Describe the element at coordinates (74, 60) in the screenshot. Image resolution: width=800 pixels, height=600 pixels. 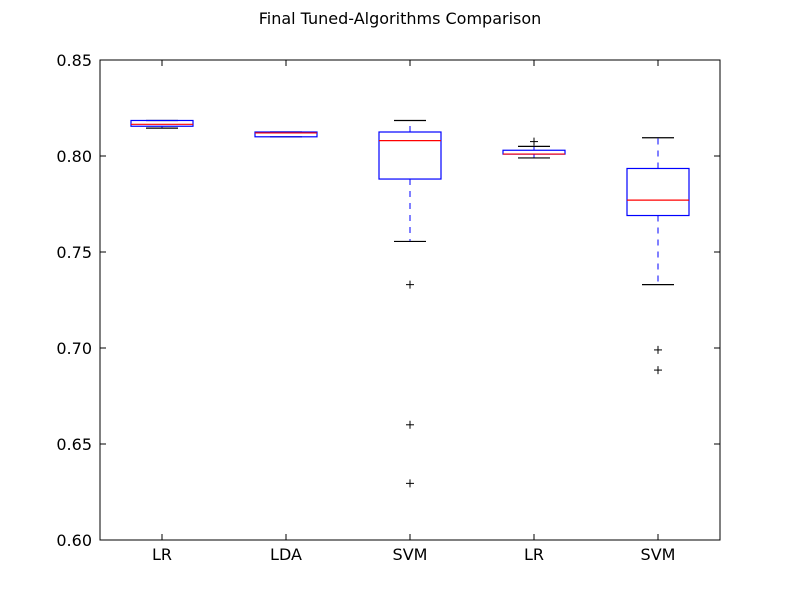
I see `y-tick-label: 0.85` at that location.